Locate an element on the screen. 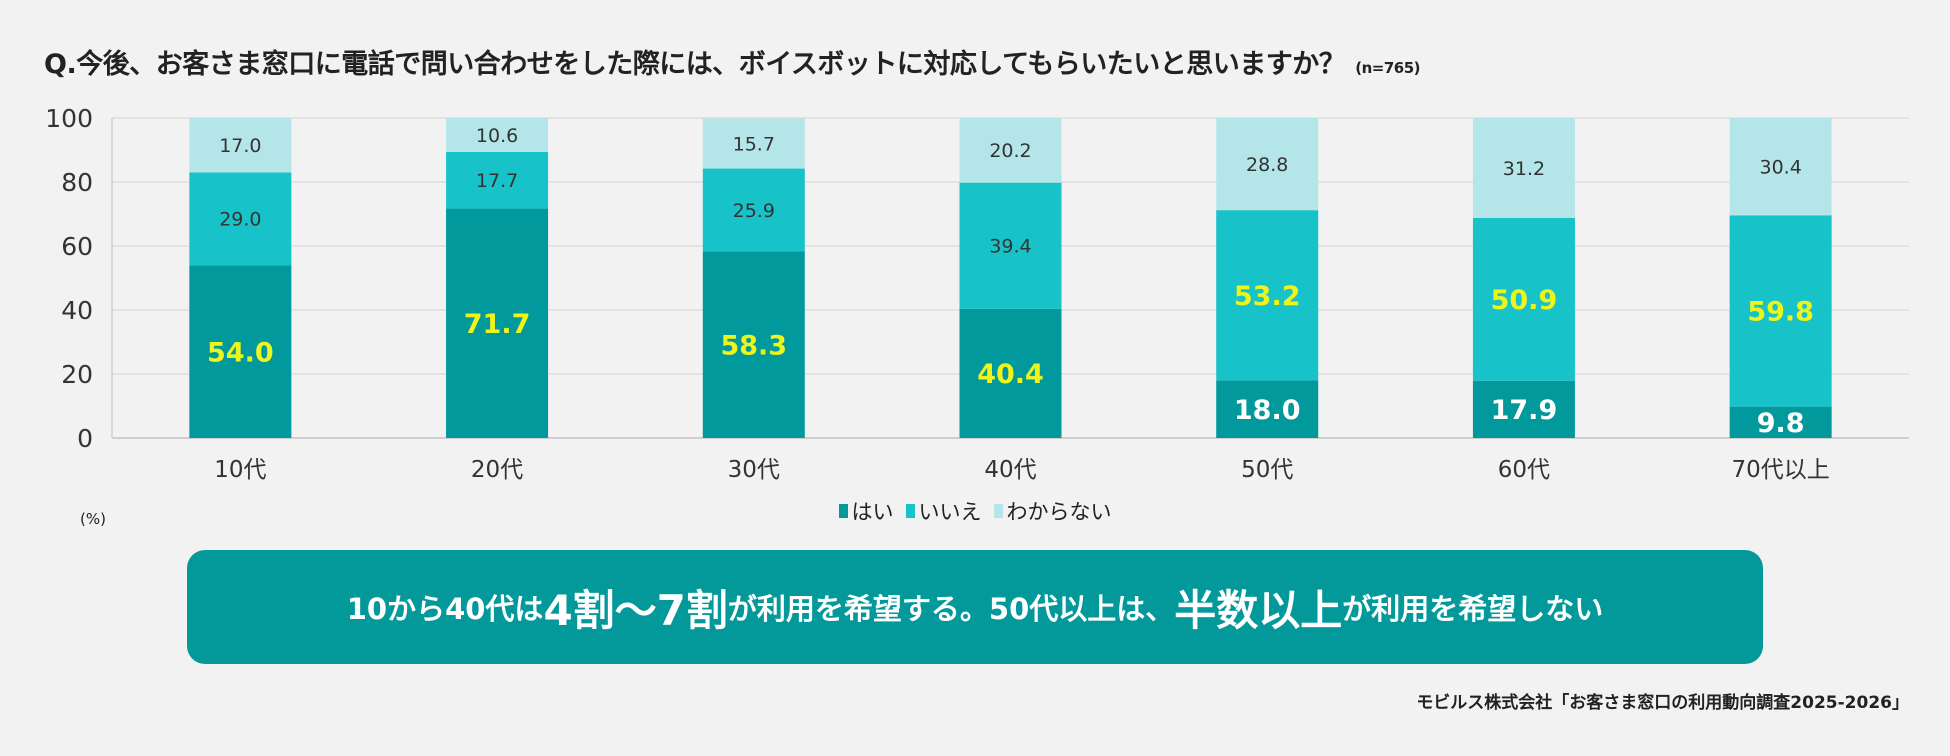 Image resolution: width=1950 pixels, height=756 pixels. data-label: 40.4 is located at coordinates (1010, 374).